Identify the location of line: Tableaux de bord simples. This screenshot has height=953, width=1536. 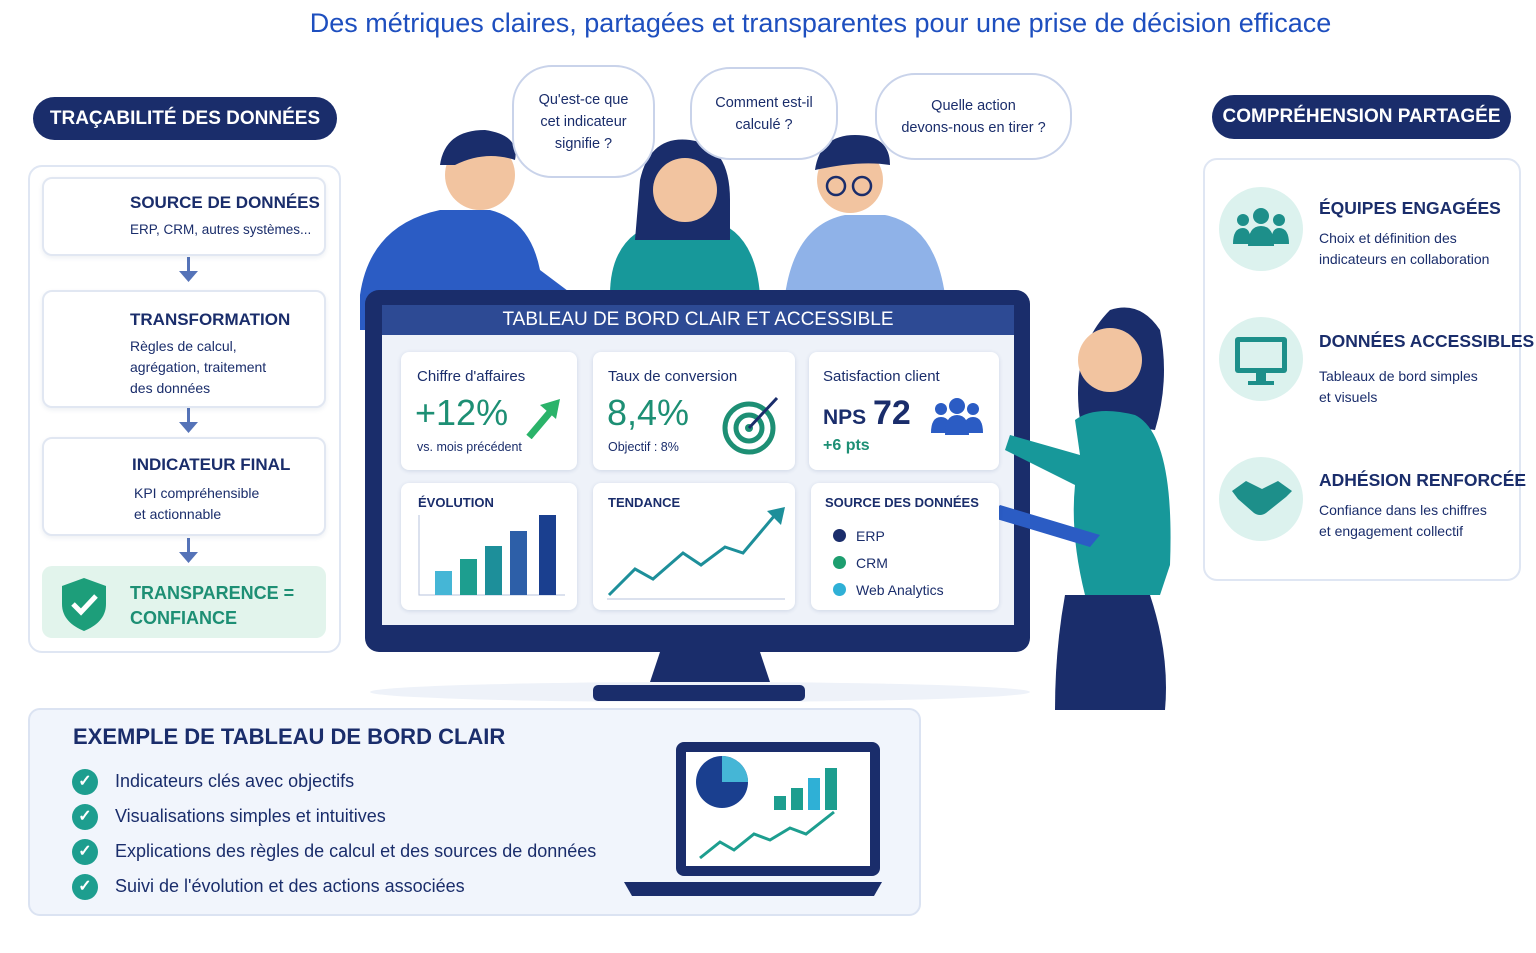
(1398, 376).